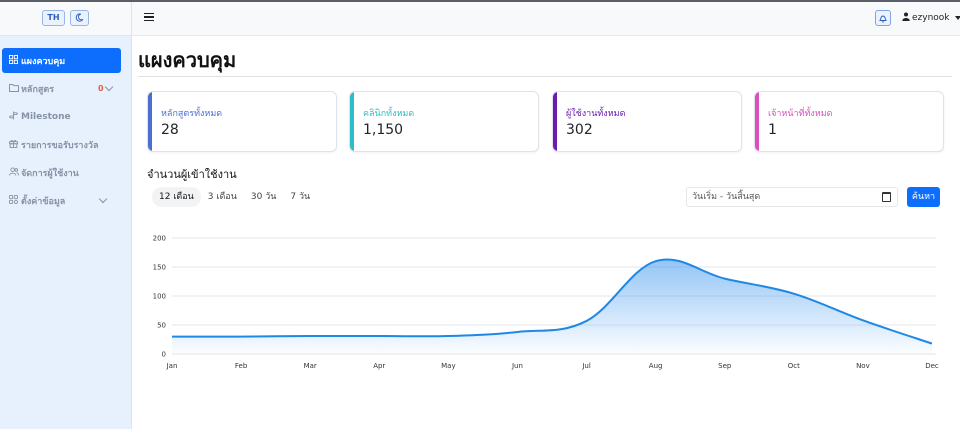  What do you see at coordinates (159, 239) in the screenshot?
I see `y-tick-label: 200` at bounding box center [159, 239].